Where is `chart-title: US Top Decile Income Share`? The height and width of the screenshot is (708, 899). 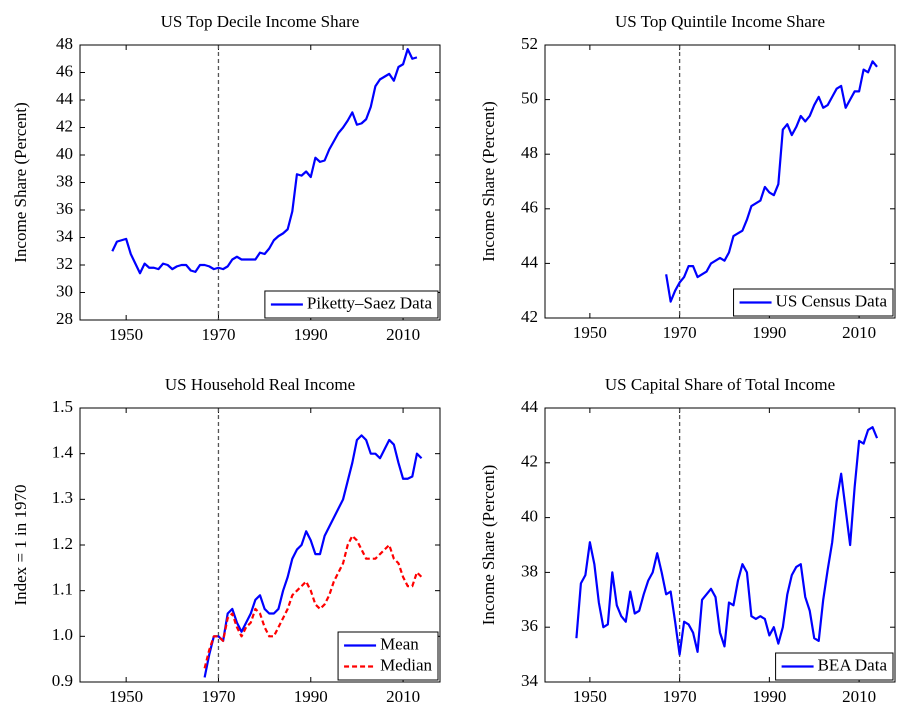
chart-title: US Top Decile Income Share is located at coordinates (260, 21).